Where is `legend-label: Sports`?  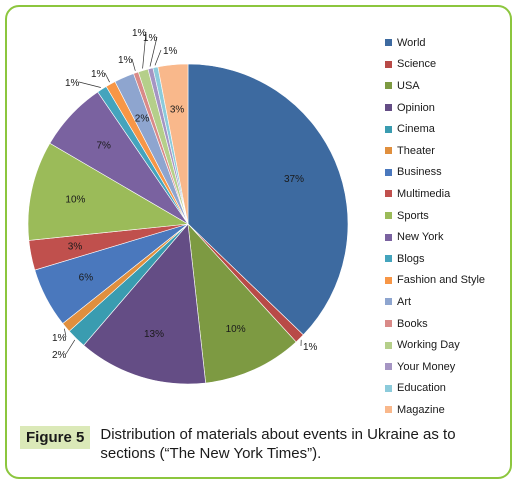
legend-label: Sports is located at coordinates (413, 215).